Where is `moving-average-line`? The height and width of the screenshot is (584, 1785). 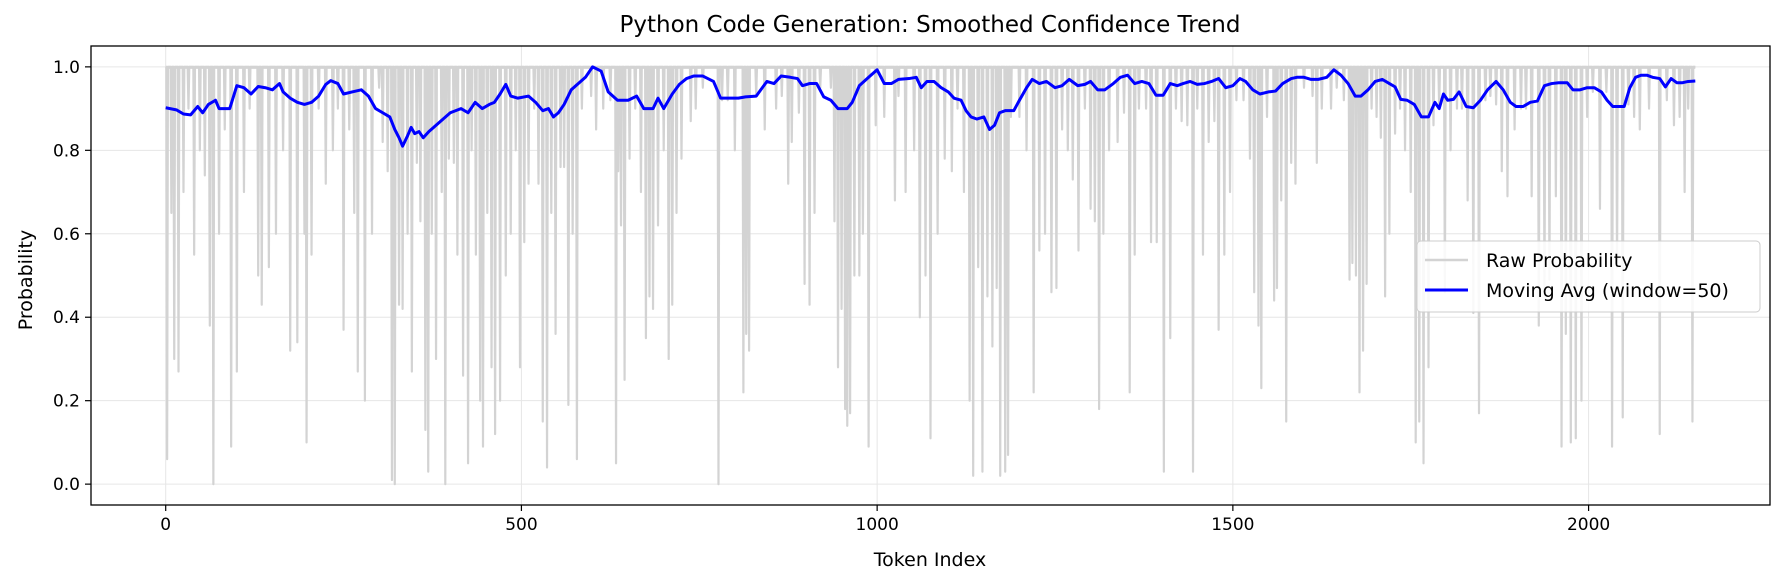
moving-average-line is located at coordinates (930, 106).